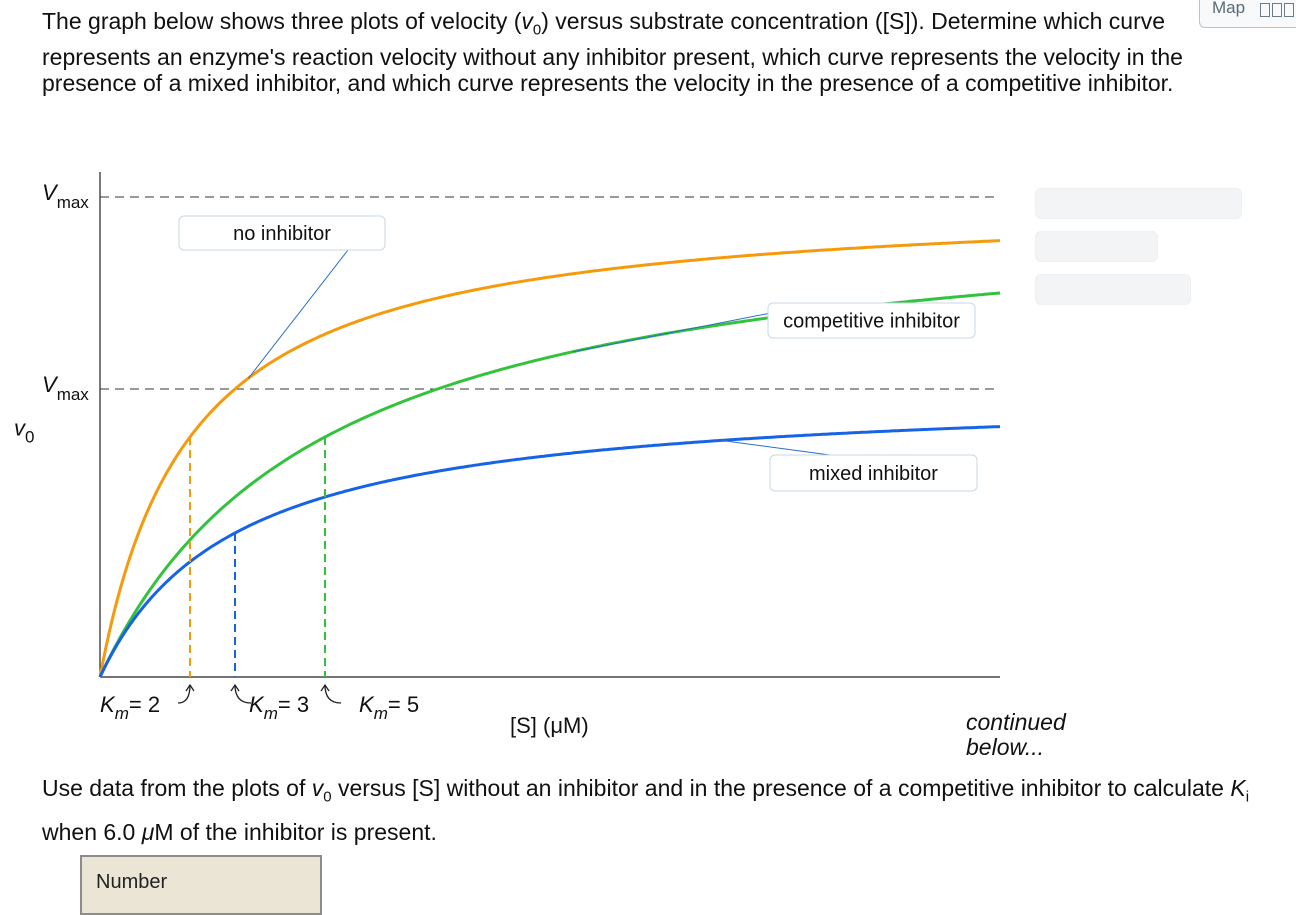  I want to click on callout-label-1: no inhibitor, so click(282, 234).